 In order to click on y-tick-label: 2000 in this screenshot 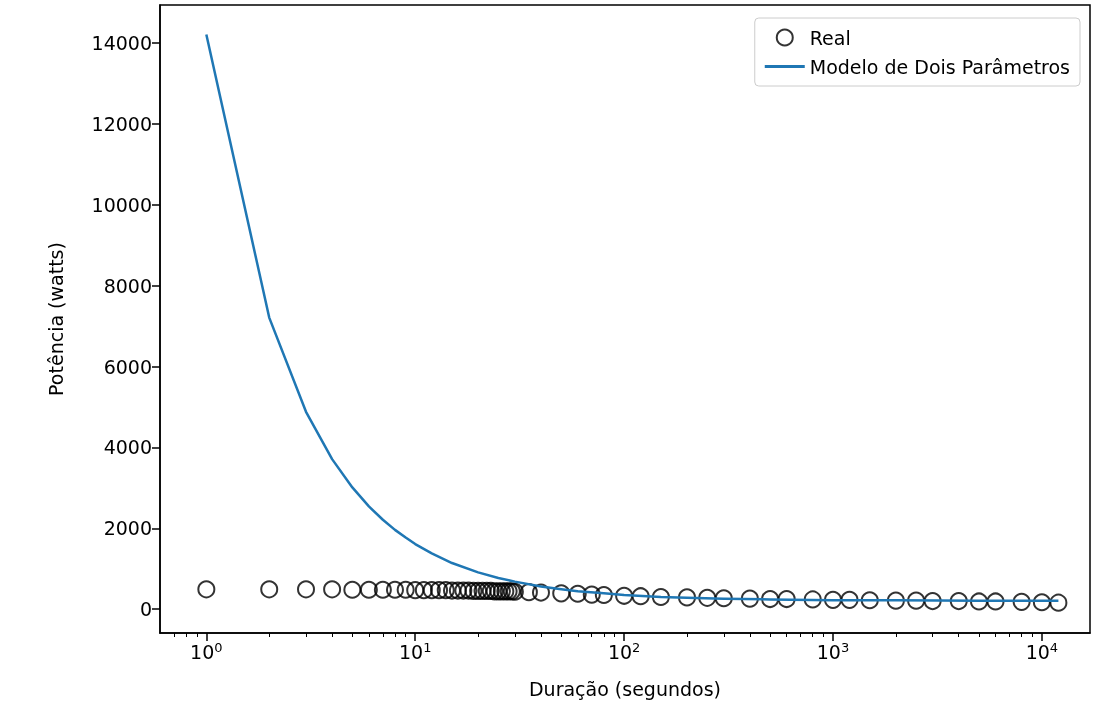, I will do `click(127, 528)`.